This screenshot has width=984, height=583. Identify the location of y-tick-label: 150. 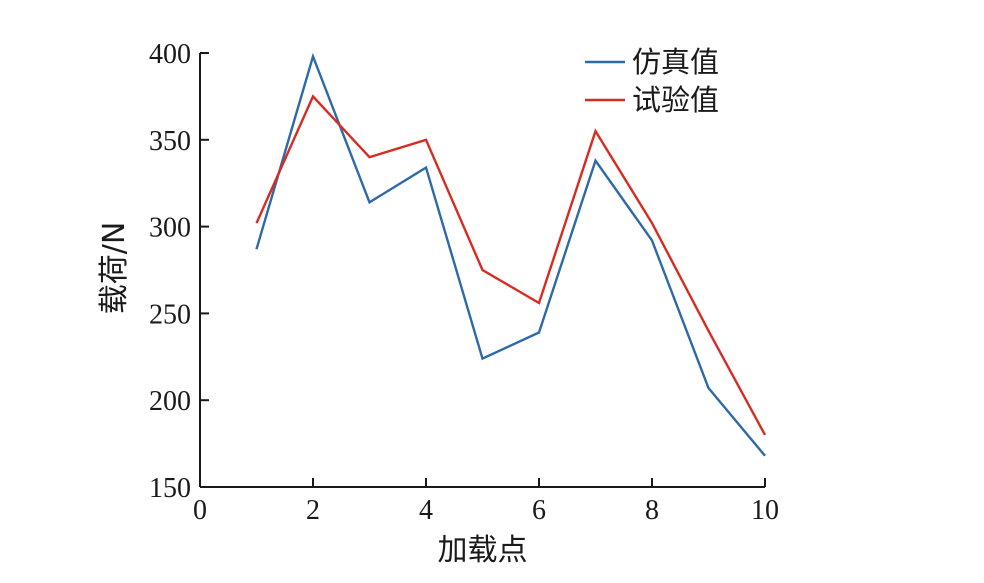
(170, 488).